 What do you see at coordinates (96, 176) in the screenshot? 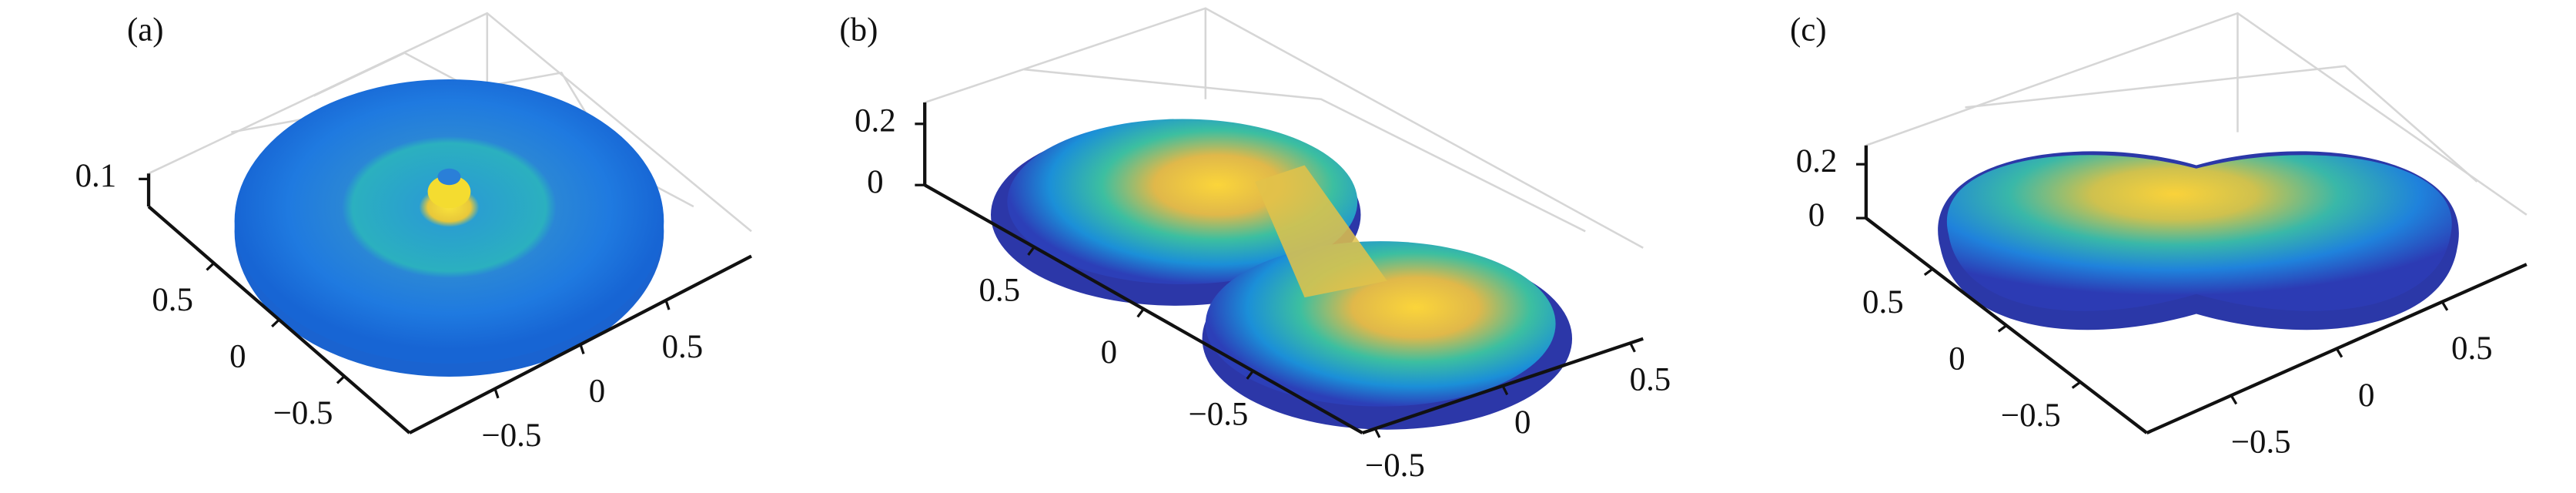
I see `z-tick-label: 0.1` at bounding box center [96, 176].